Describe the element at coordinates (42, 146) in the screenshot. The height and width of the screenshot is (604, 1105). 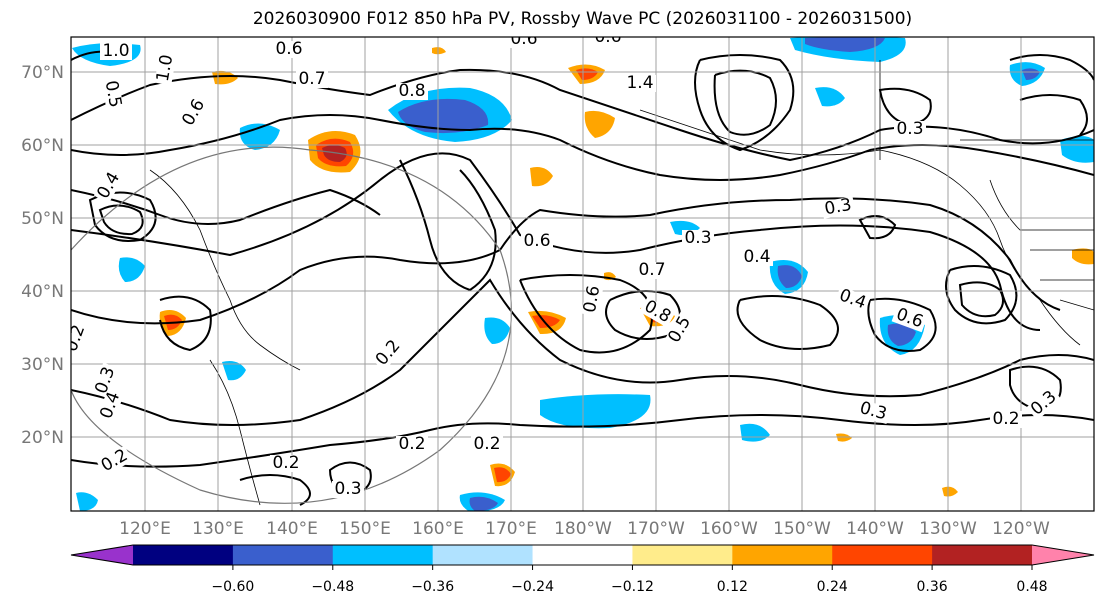
I see `lat-label: 60°N` at that location.